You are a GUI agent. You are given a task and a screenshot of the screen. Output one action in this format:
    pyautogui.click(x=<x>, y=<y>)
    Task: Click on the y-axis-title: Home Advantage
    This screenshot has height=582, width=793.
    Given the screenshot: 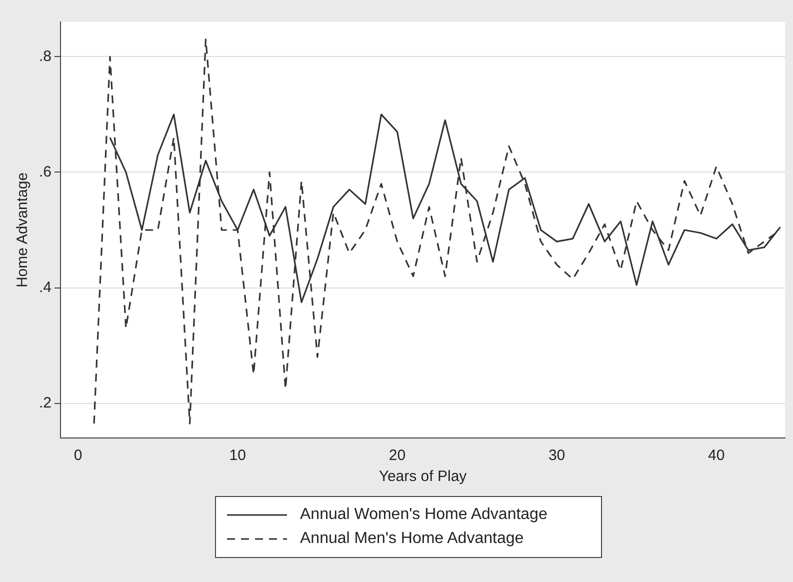 What is the action you would take?
    pyautogui.click(x=23, y=230)
    